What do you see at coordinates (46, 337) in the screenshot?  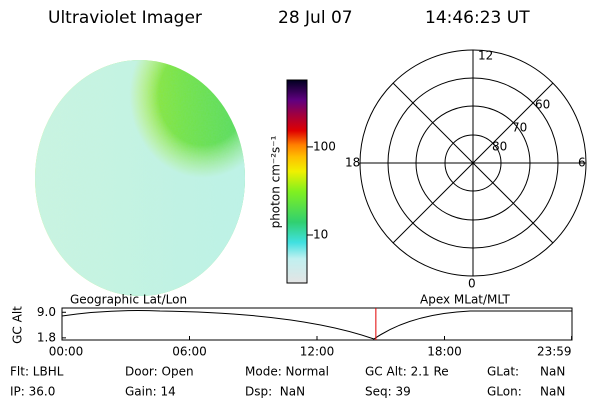 I see `y-tick-label: 1.8` at bounding box center [46, 337].